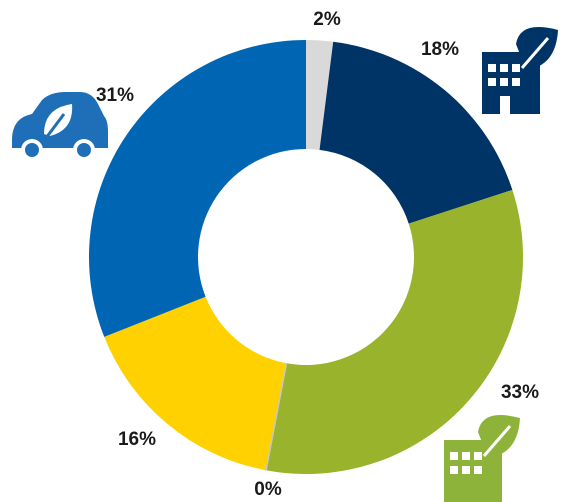 This screenshot has width=562, height=502. I want to click on car-icon, so click(60, 126).